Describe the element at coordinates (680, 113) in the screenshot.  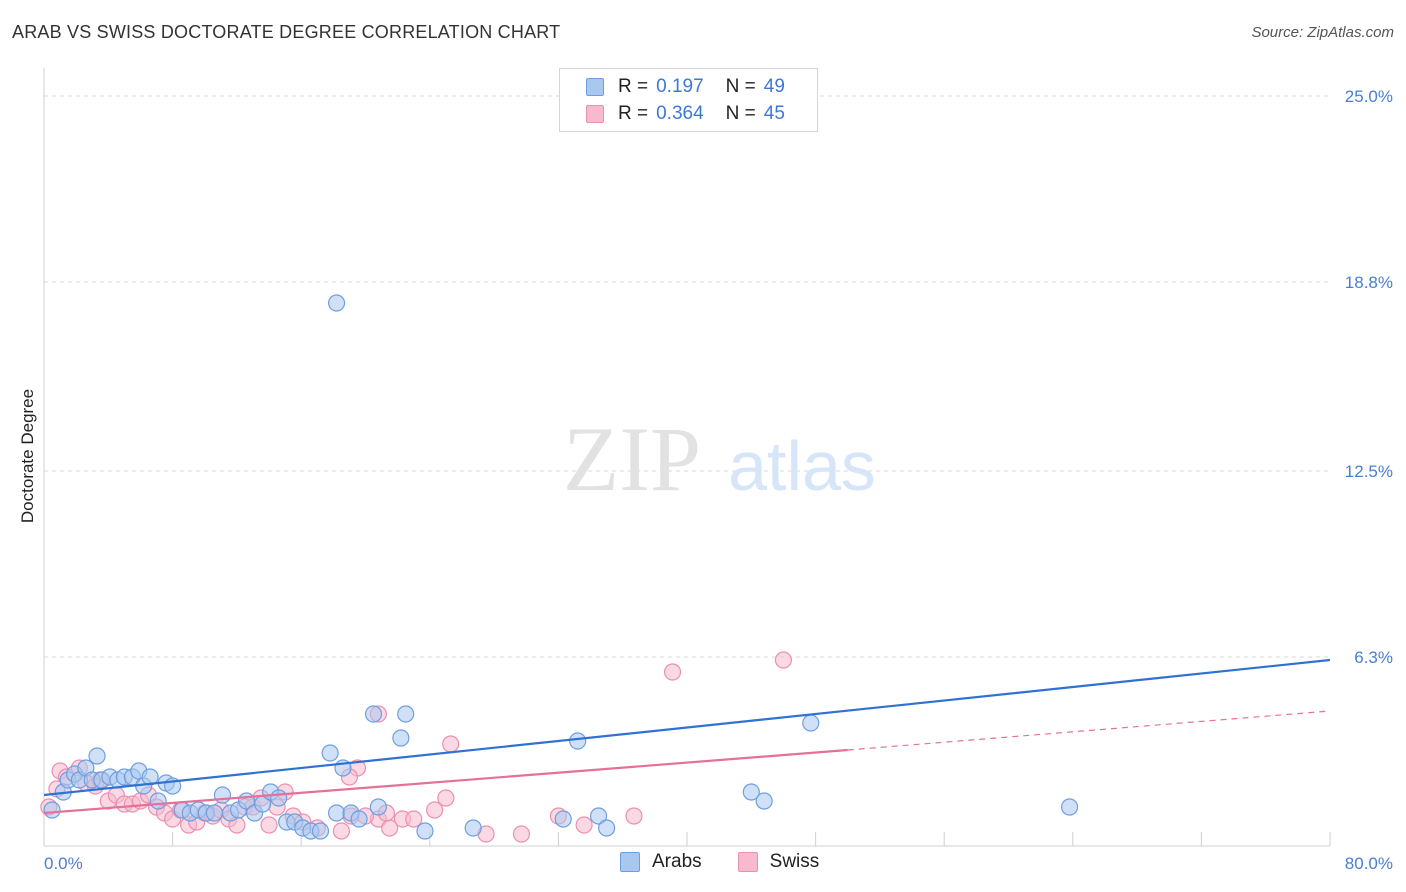
I see `legend-r-value-swiss: 0.364` at that location.